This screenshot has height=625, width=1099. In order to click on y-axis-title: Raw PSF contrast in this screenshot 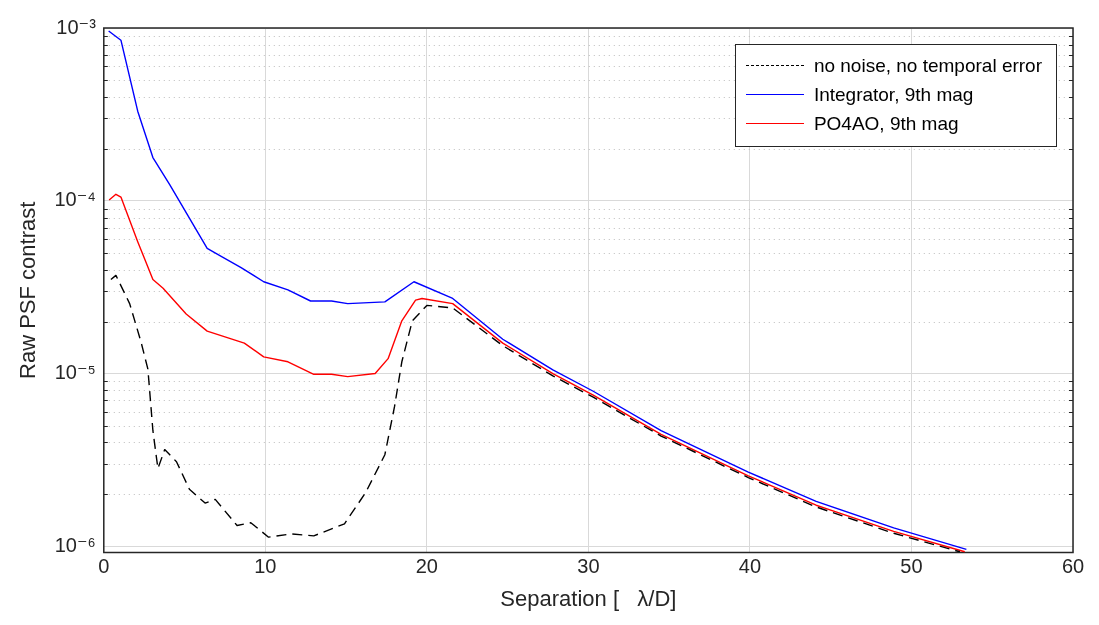, I will do `click(28, 290)`.